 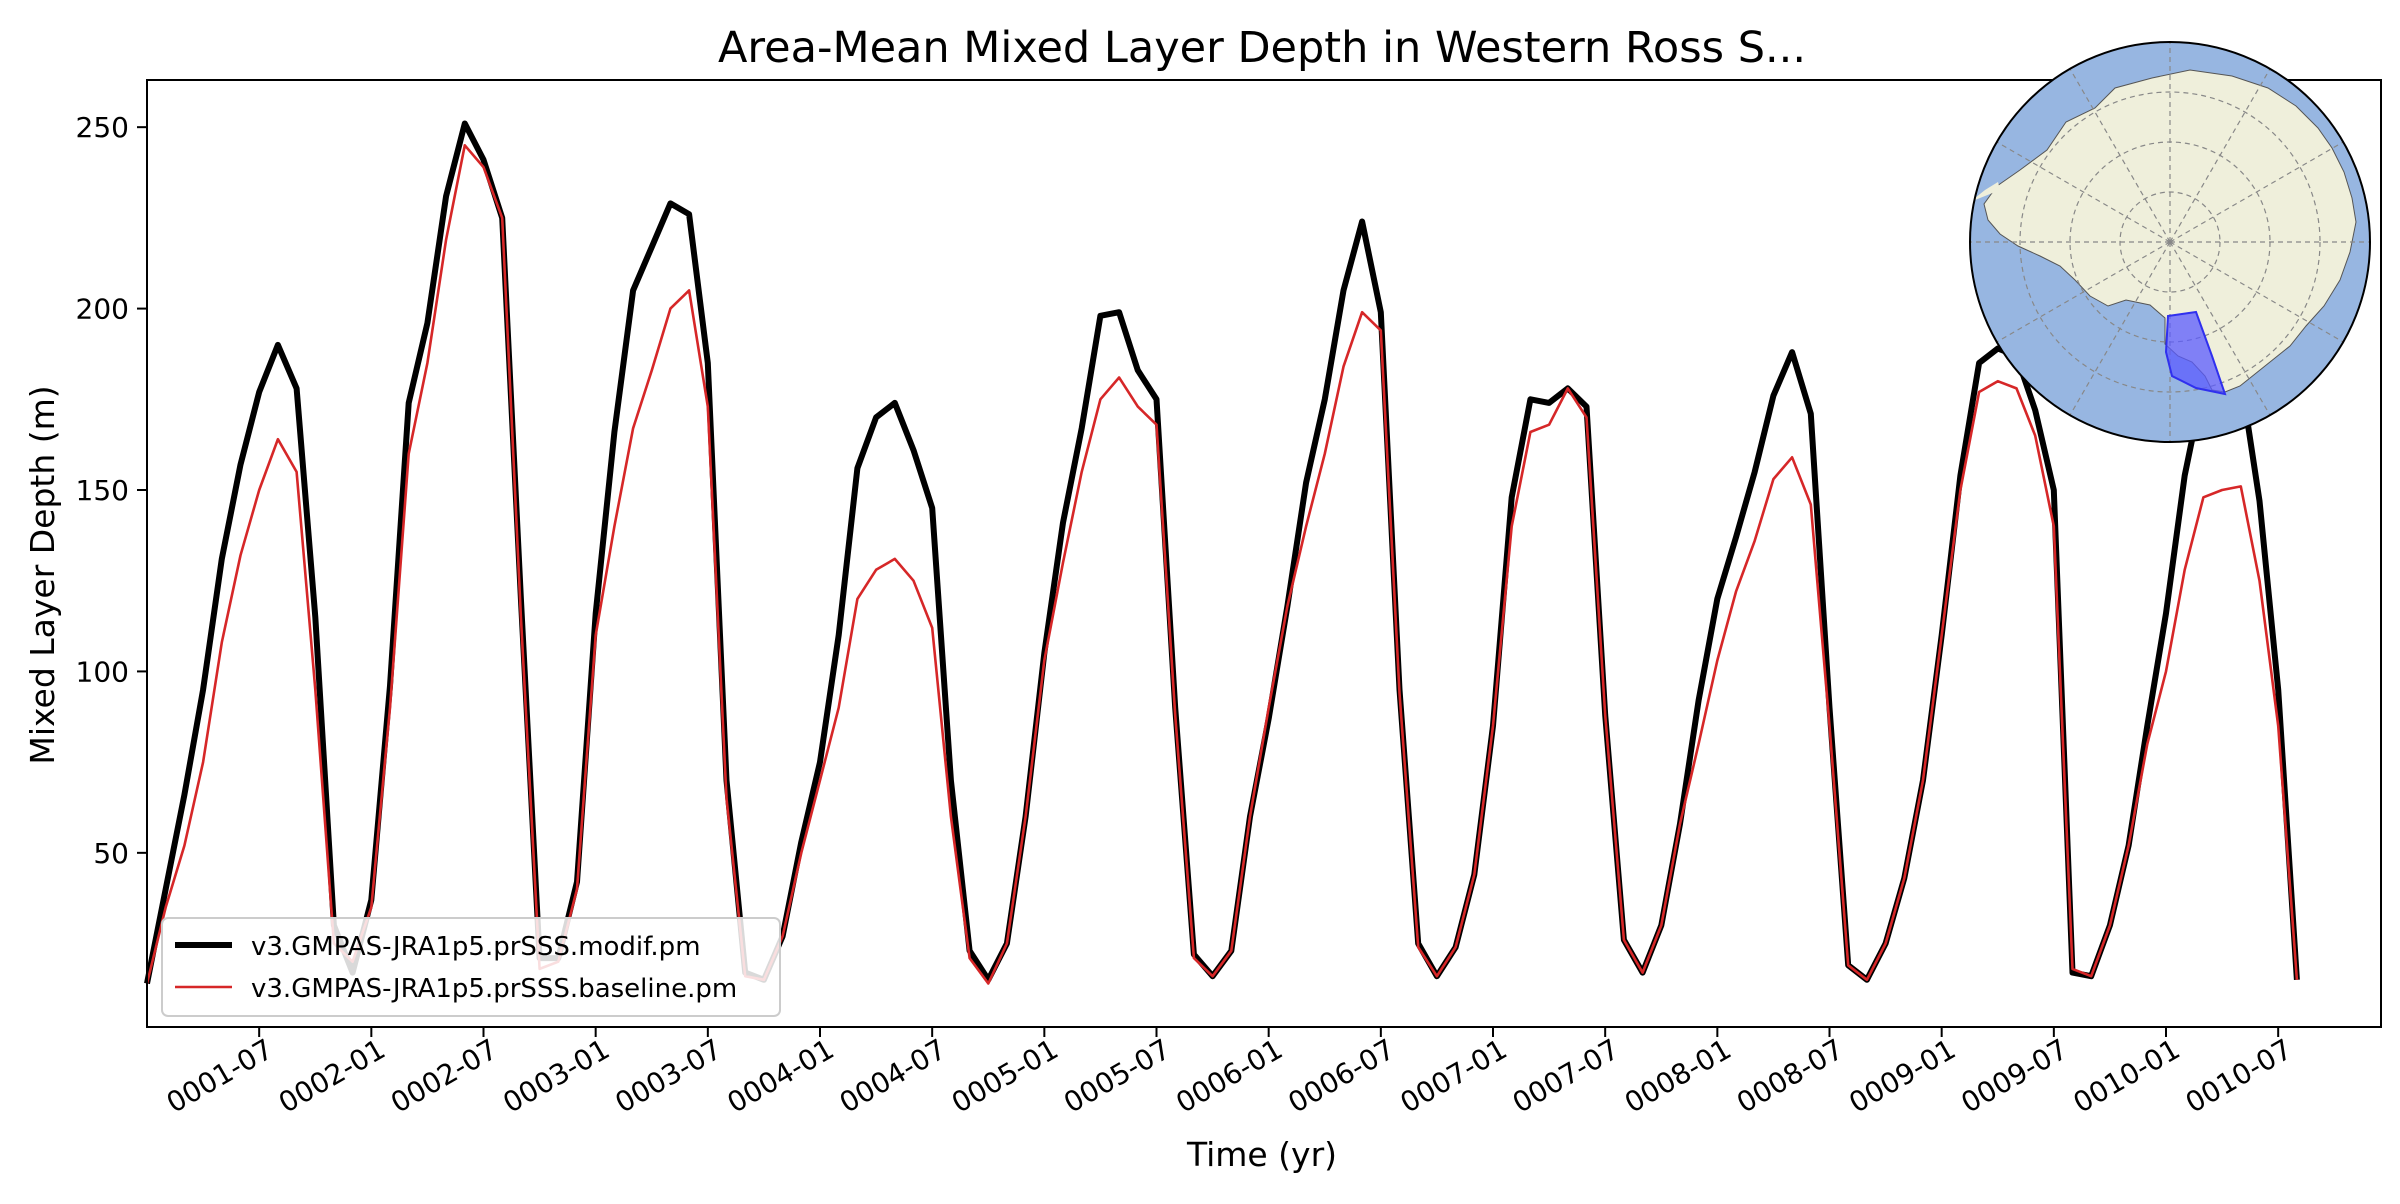 What do you see at coordinates (669, 1075) in the screenshot?
I see `x-tick-label: 0003-07` at bounding box center [669, 1075].